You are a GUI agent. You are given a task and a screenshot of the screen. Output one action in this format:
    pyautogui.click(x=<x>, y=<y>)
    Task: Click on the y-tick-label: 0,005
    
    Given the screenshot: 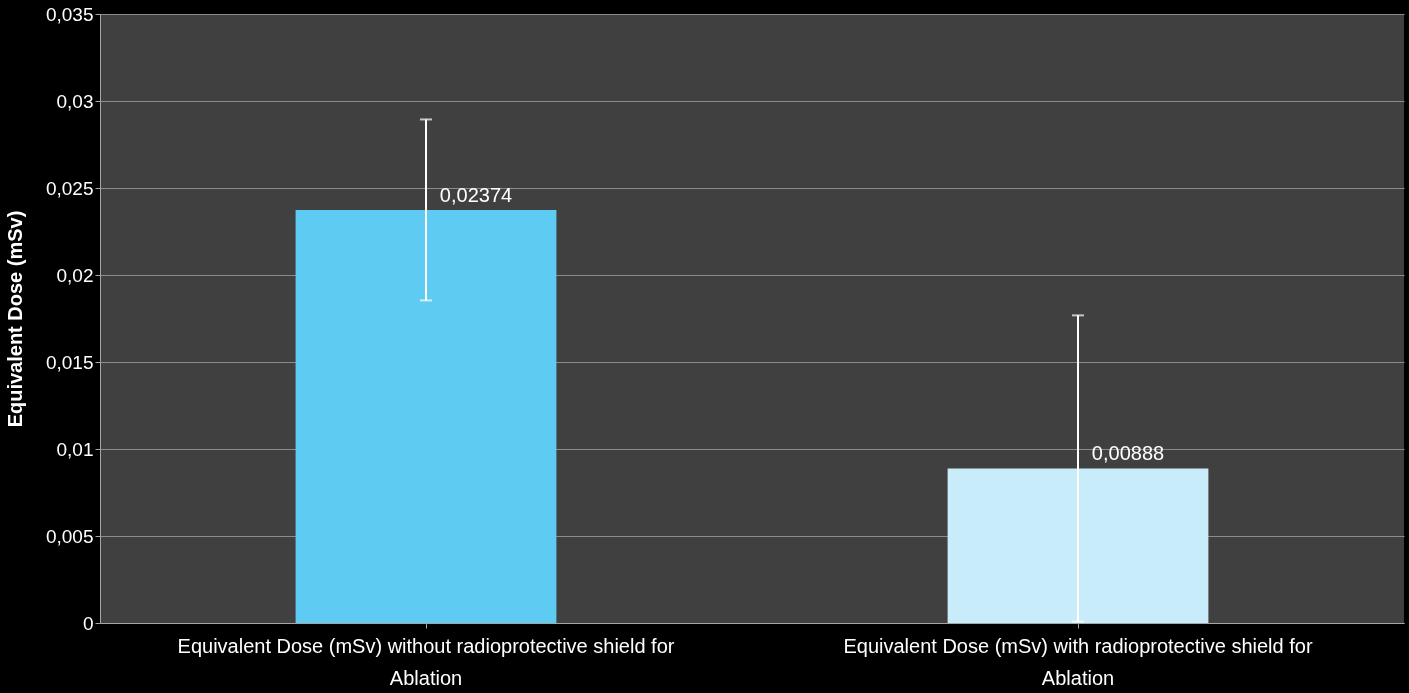 What is the action you would take?
    pyautogui.click(x=69, y=536)
    